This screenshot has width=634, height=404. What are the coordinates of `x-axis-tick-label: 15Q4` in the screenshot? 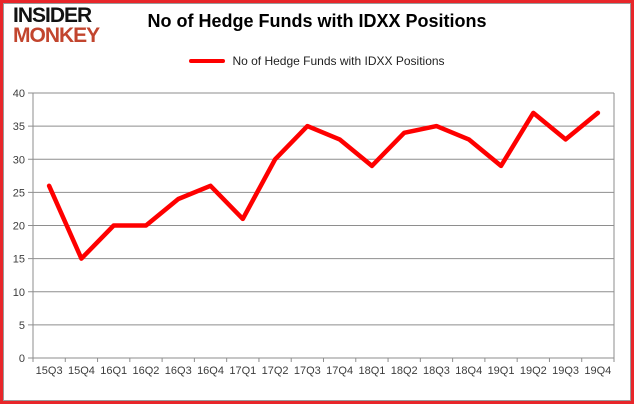 It's located at (81, 371).